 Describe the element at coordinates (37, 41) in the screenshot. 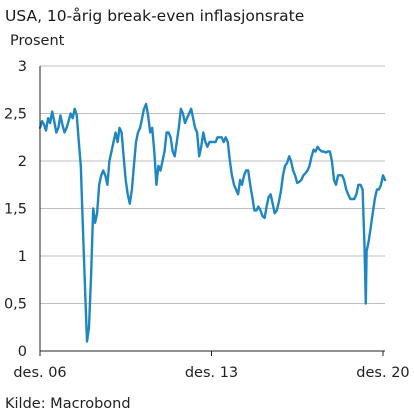

I see `y-axis-label: Prosent` at that location.